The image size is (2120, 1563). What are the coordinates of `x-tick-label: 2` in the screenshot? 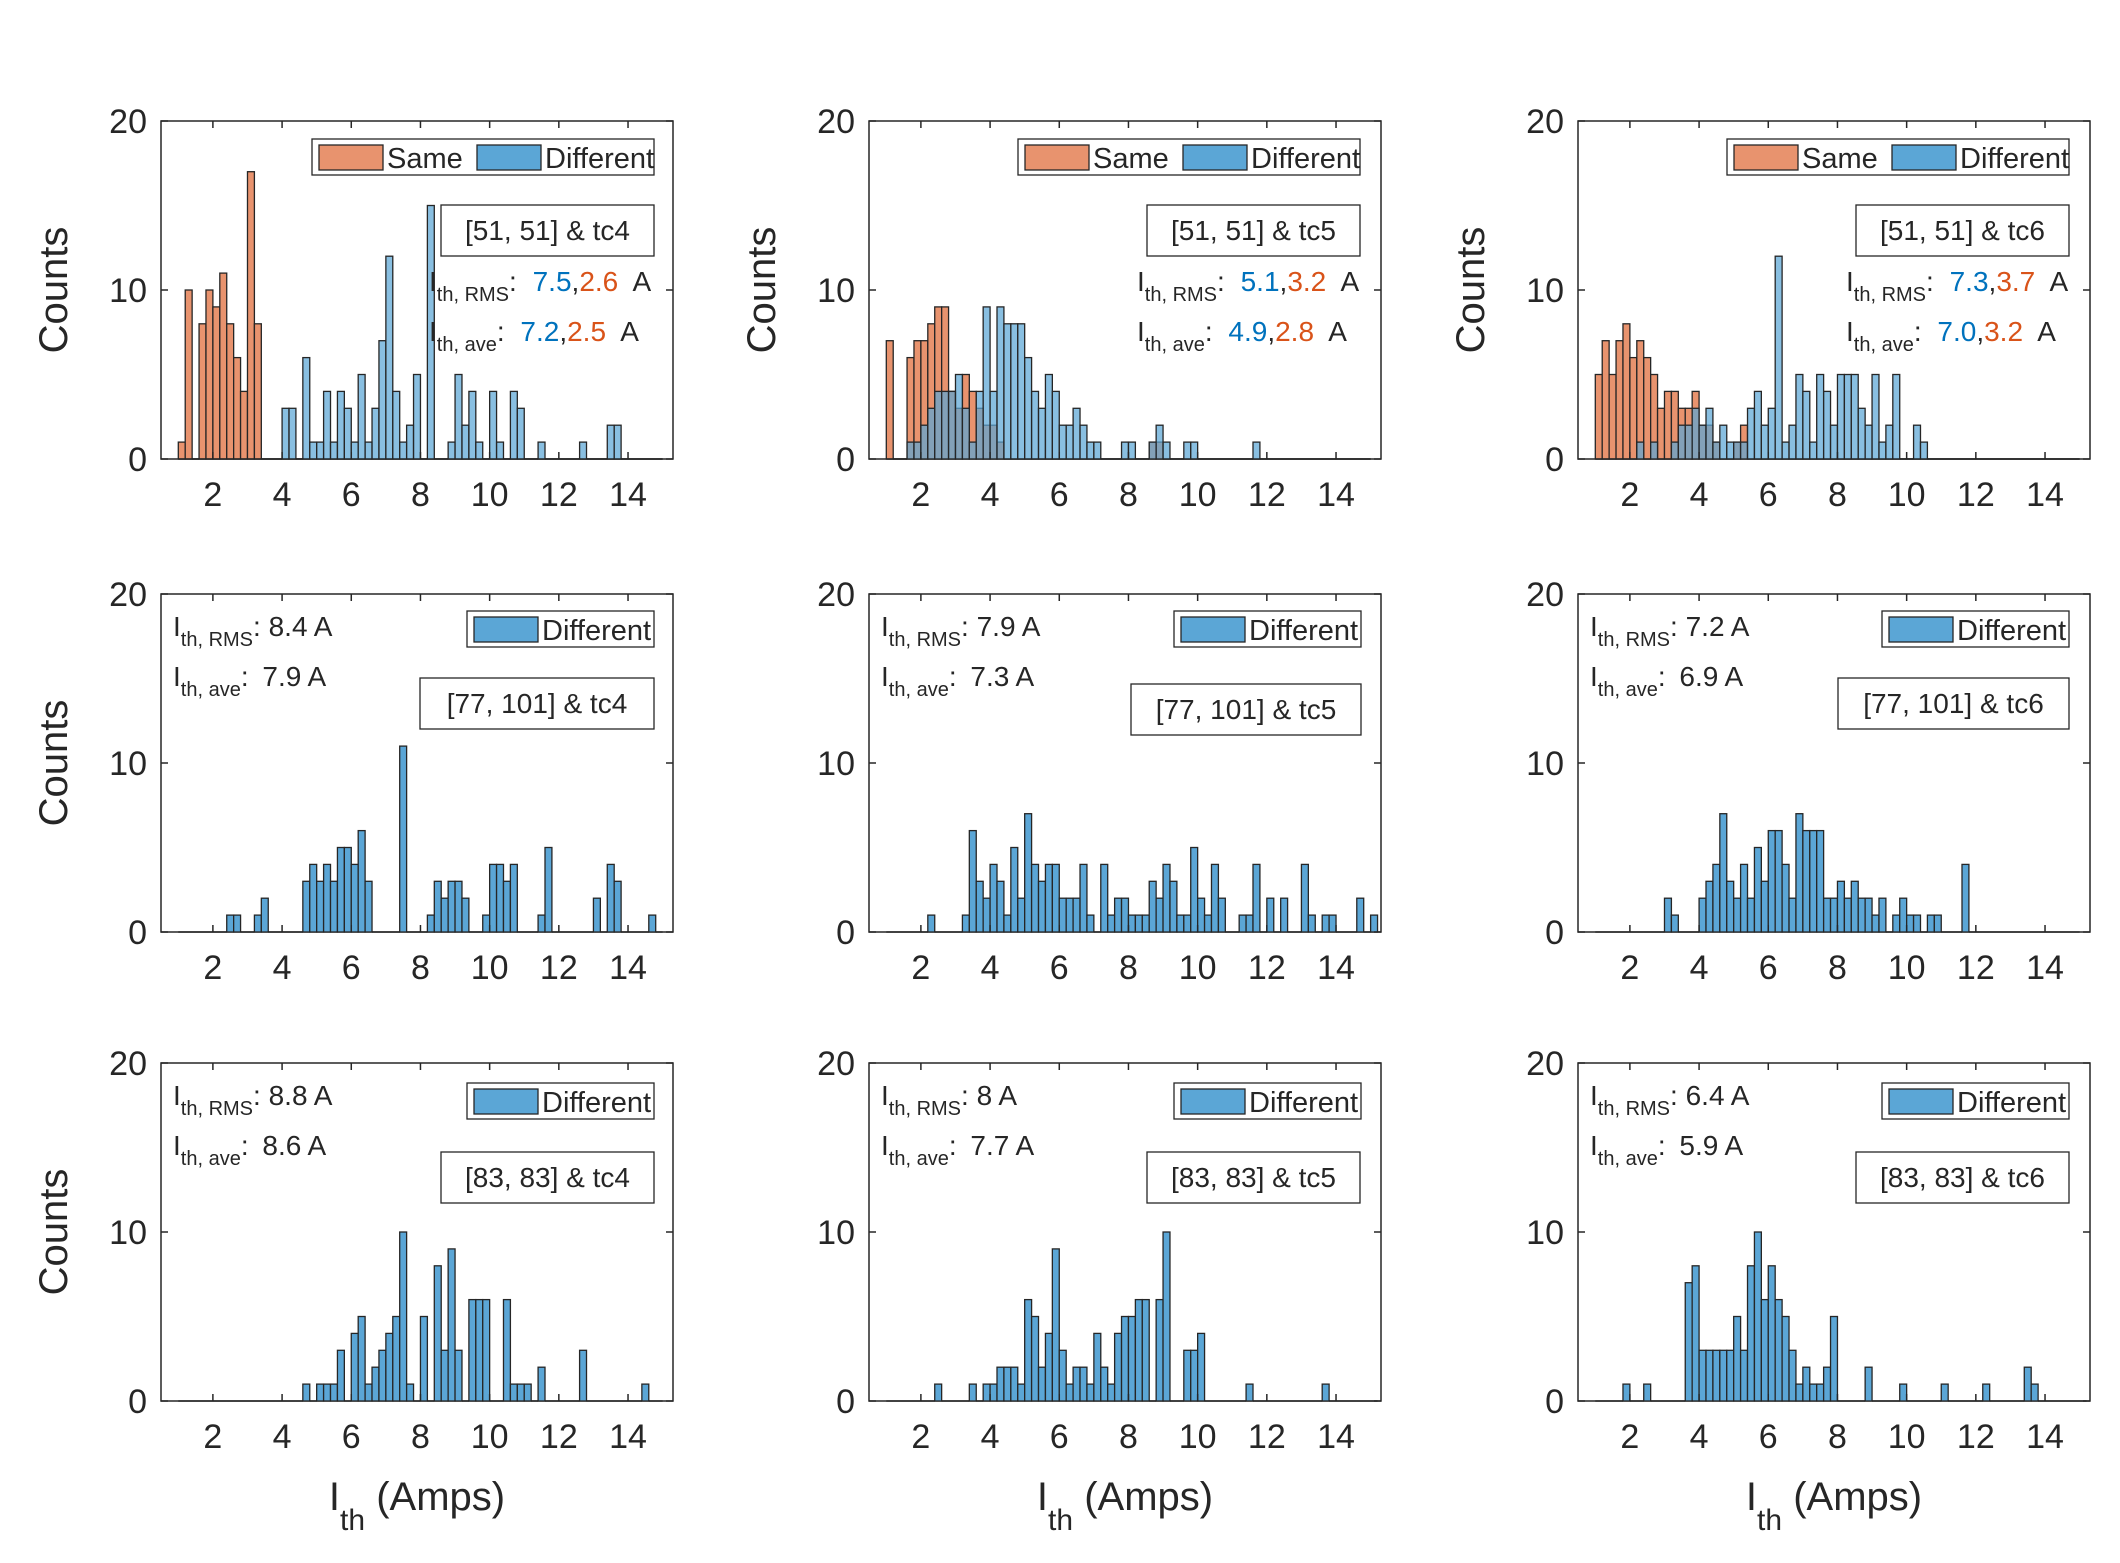 It's located at (1629, 1437).